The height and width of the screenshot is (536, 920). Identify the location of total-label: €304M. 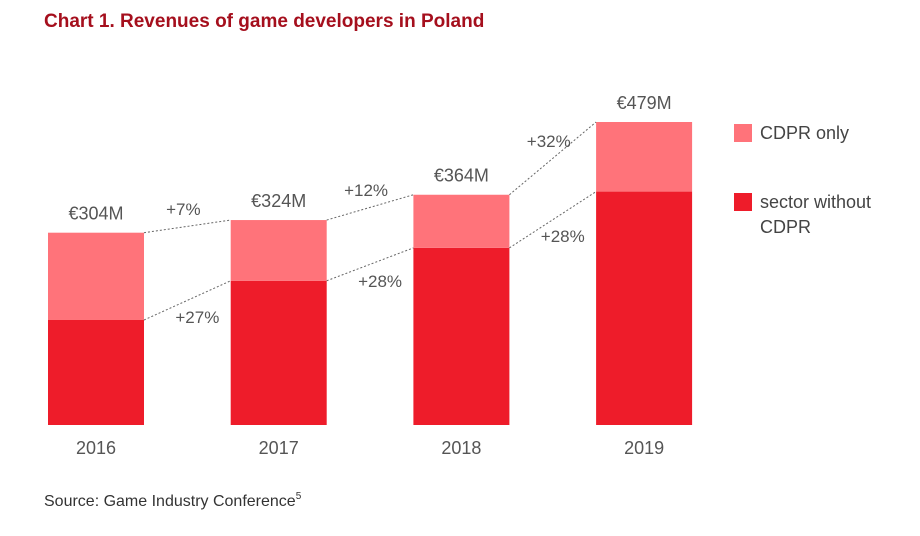
(95, 213).